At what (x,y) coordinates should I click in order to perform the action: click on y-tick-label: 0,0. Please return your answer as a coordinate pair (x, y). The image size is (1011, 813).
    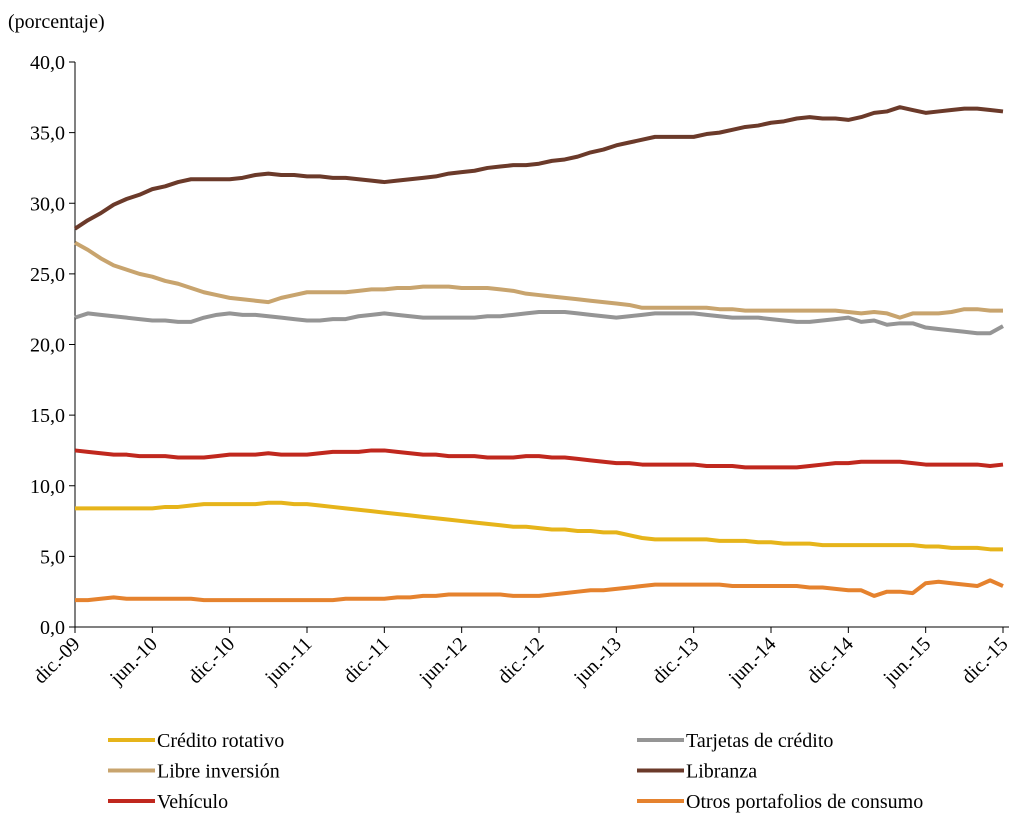
    Looking at the image, I should click on (52, 628).